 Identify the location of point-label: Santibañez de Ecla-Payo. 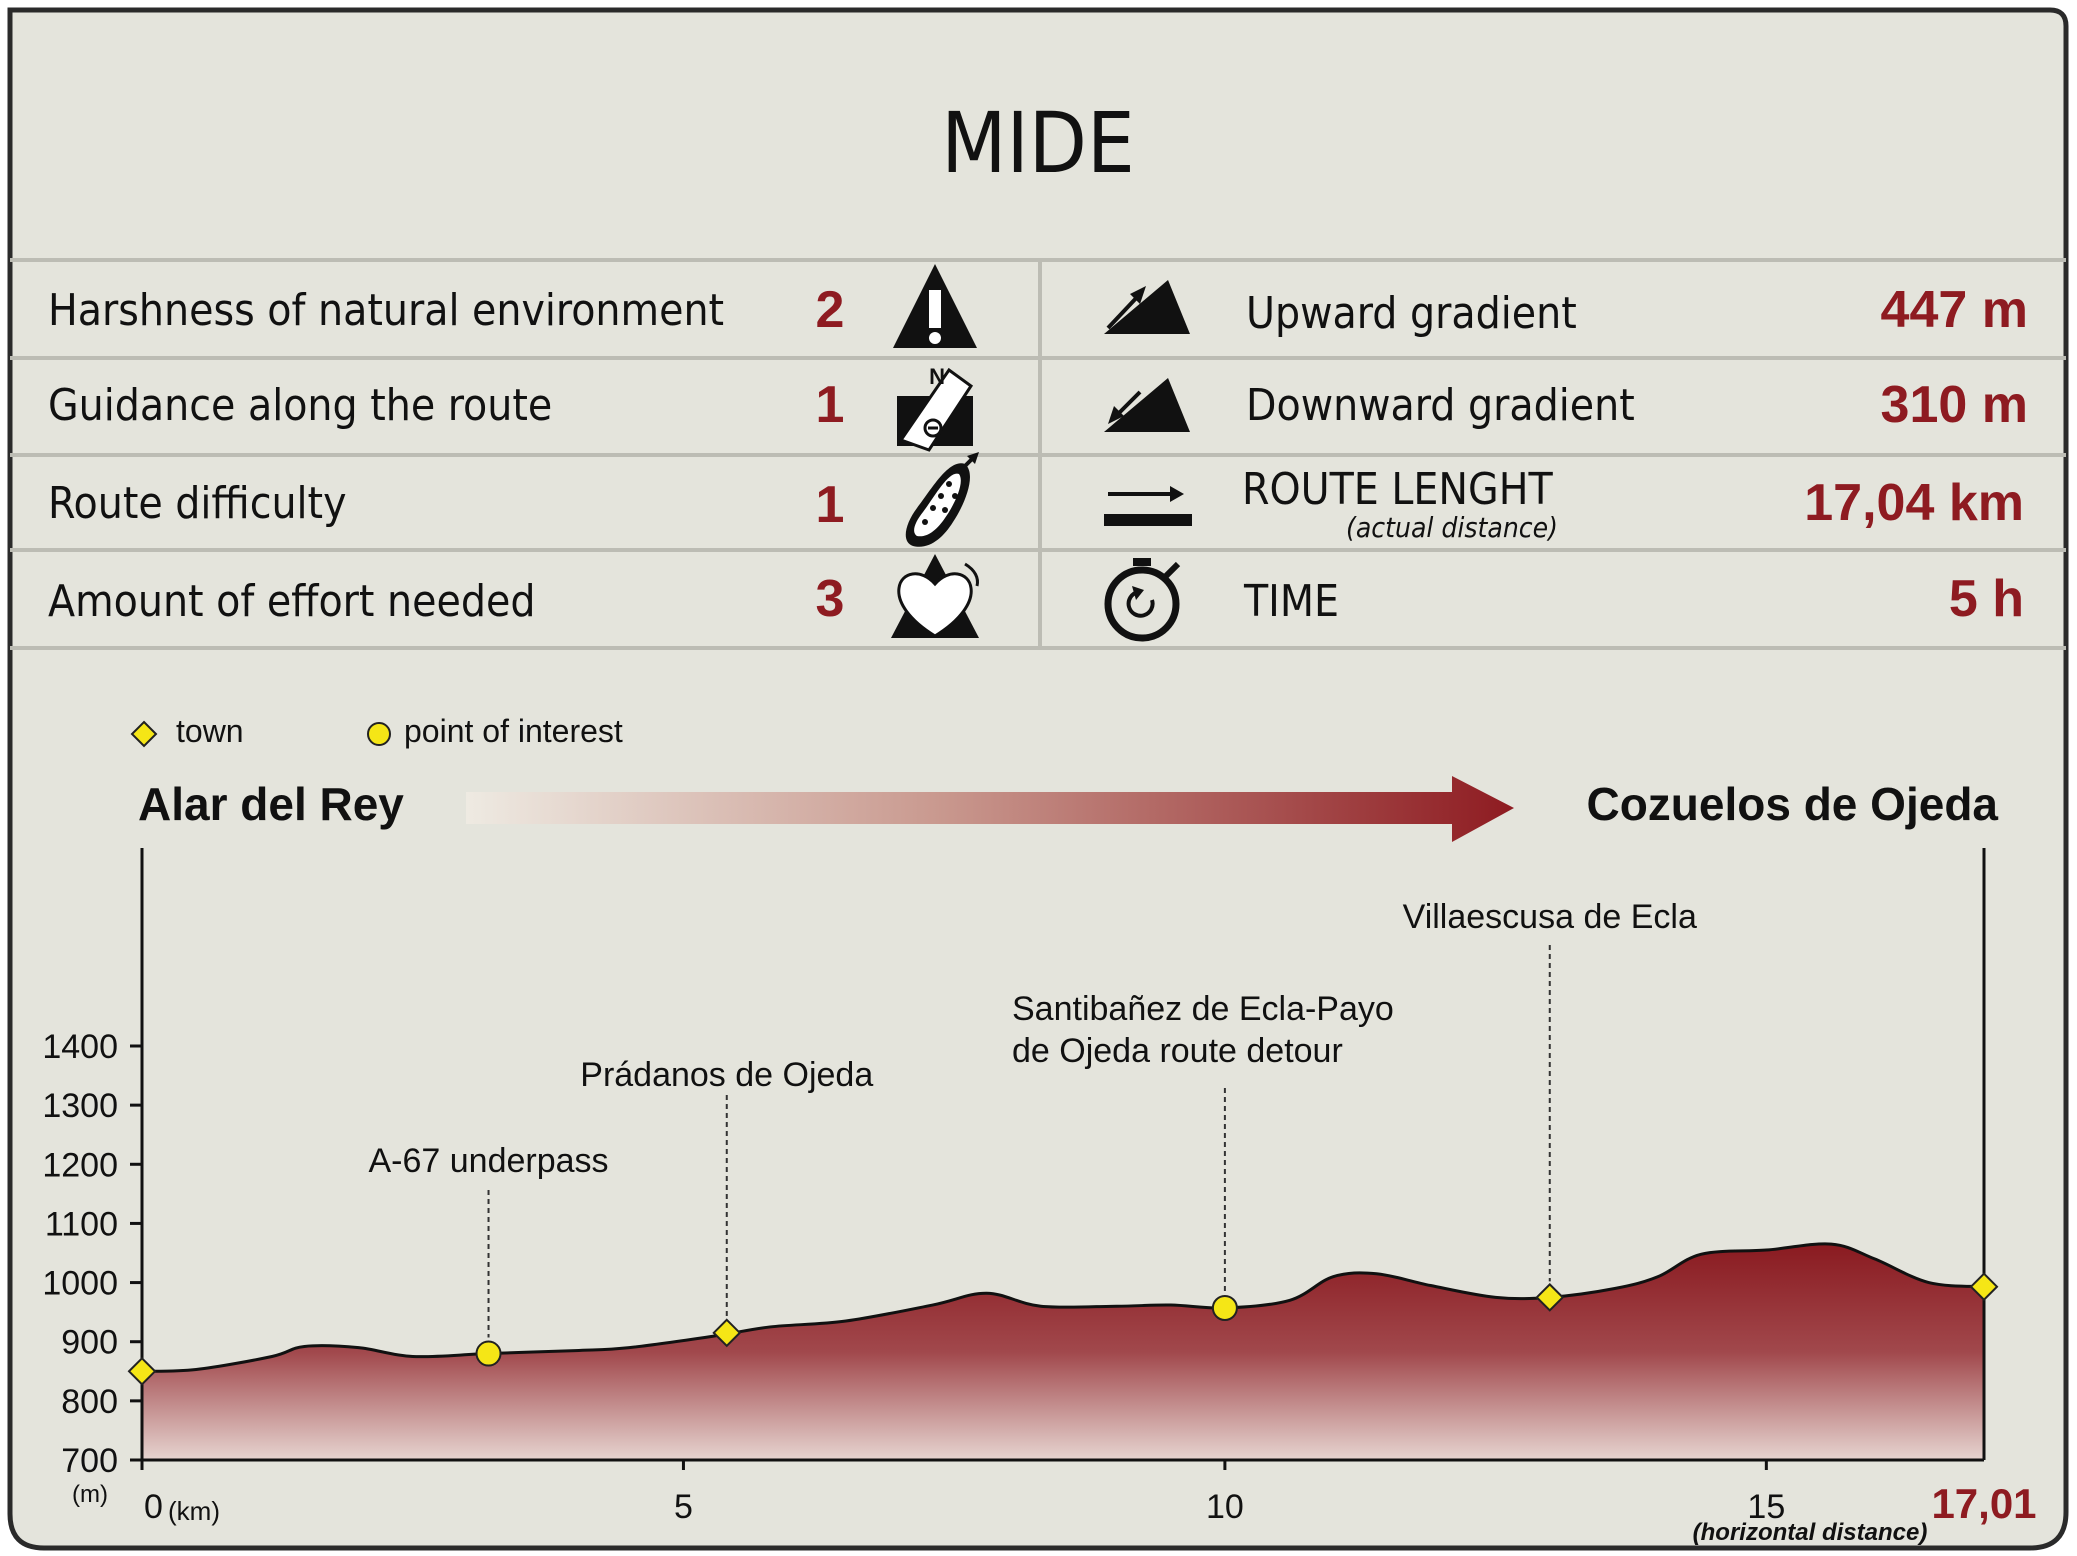
(1203, 1009).